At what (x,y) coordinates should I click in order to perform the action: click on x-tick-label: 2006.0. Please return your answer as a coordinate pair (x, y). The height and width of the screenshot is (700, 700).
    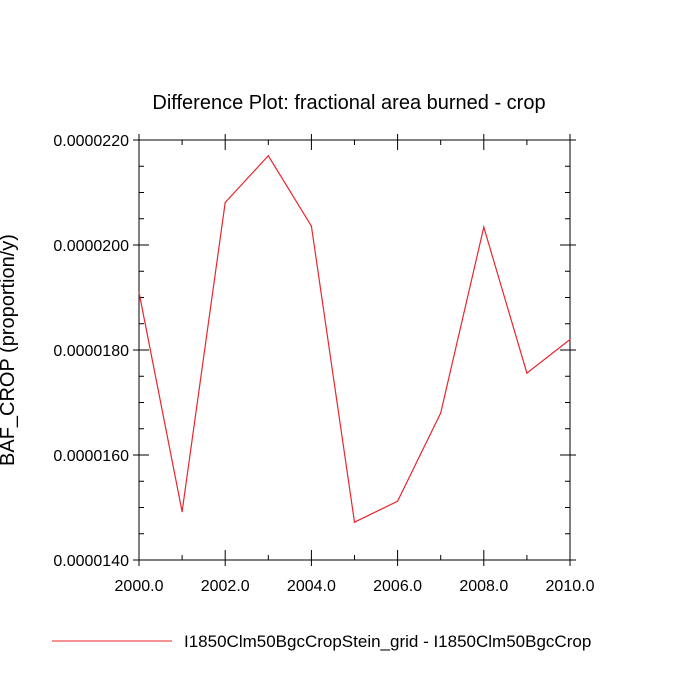
    Looking at the image, I should click on (397, 586).